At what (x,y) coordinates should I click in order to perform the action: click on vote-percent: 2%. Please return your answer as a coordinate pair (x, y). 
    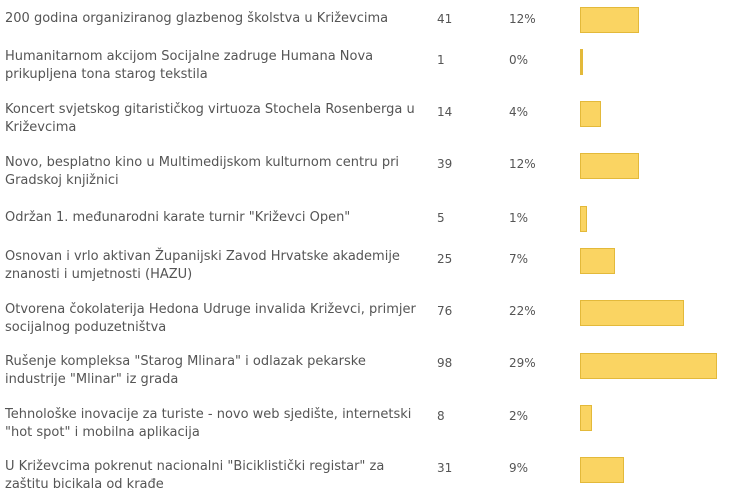
    Looking at the image, I should click on (519, 416).